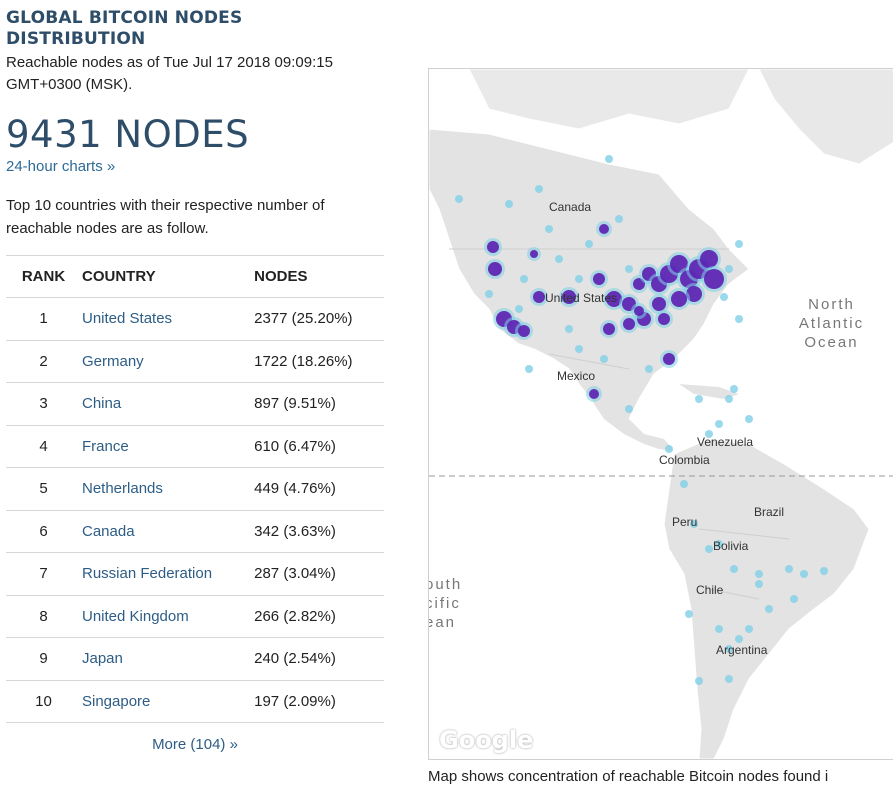  Describe the element at coordinates (445, 603) in the screenshot. I see `map-label-south-pacific: outh cific ean` at that location.